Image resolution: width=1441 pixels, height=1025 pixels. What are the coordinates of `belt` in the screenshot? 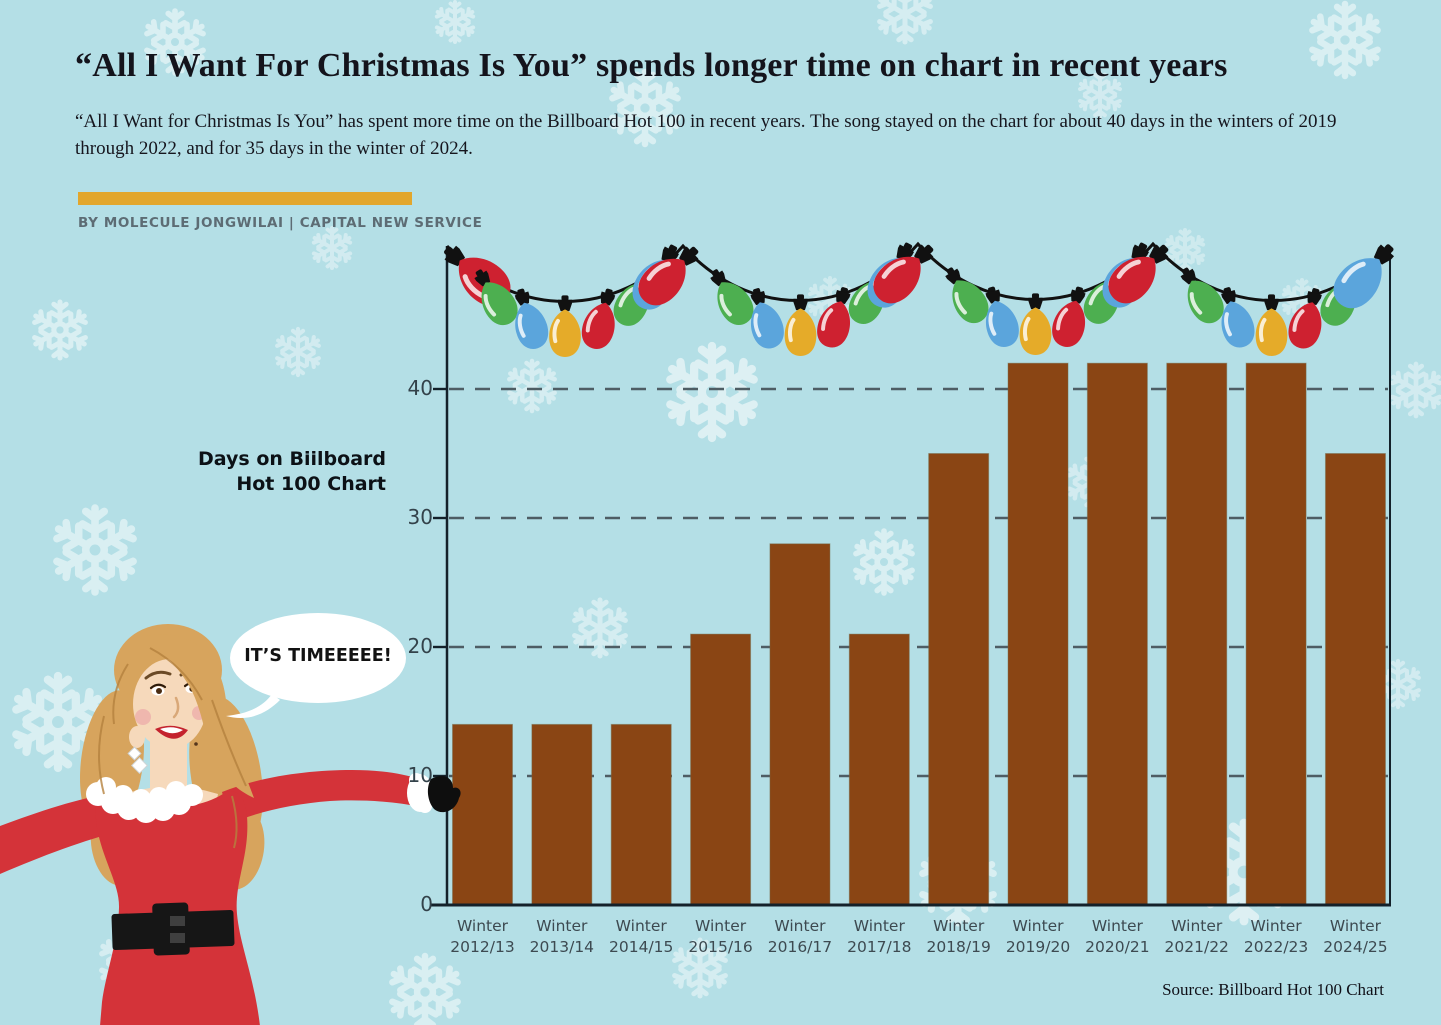 It's located at (173, 929).